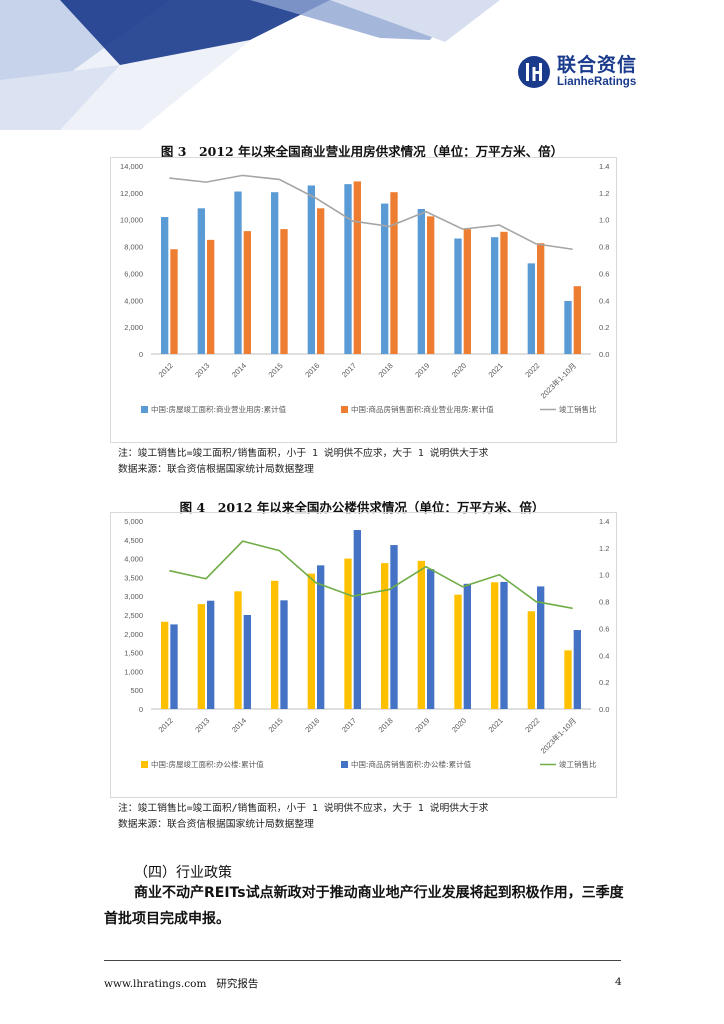 This screenshot has width=724, height=1024. What do you see at coordinates (133, 653) in the screenshot?
I see `y-tick-label: 1,500` at bounding box center [133, 653].